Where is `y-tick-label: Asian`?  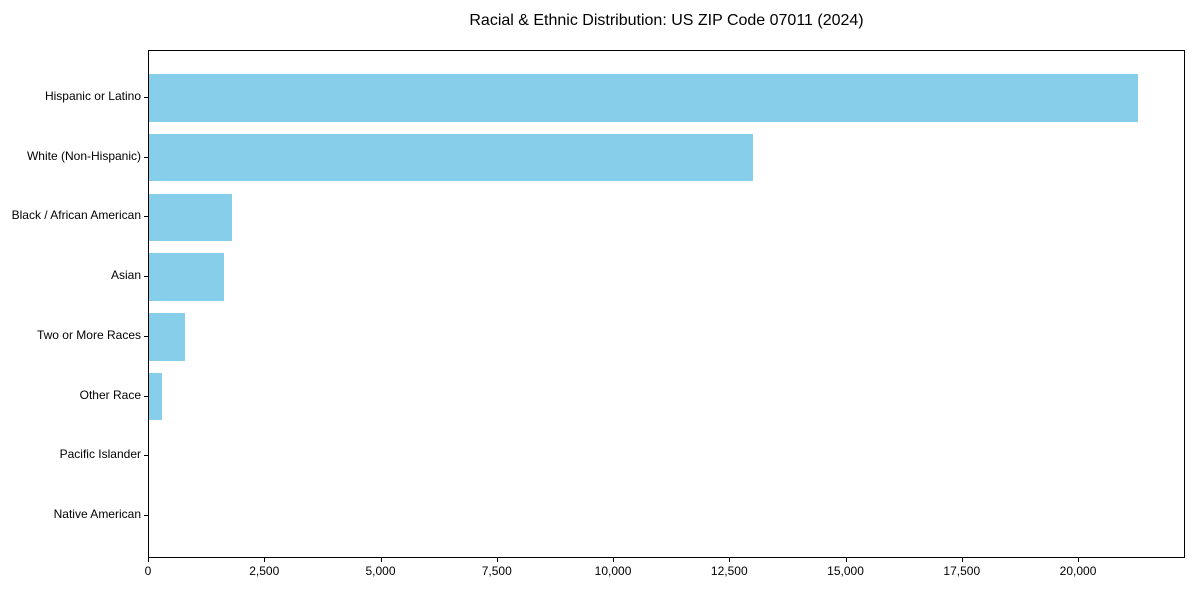
y-tick-label: Asian is located at coordinates (125, 275).